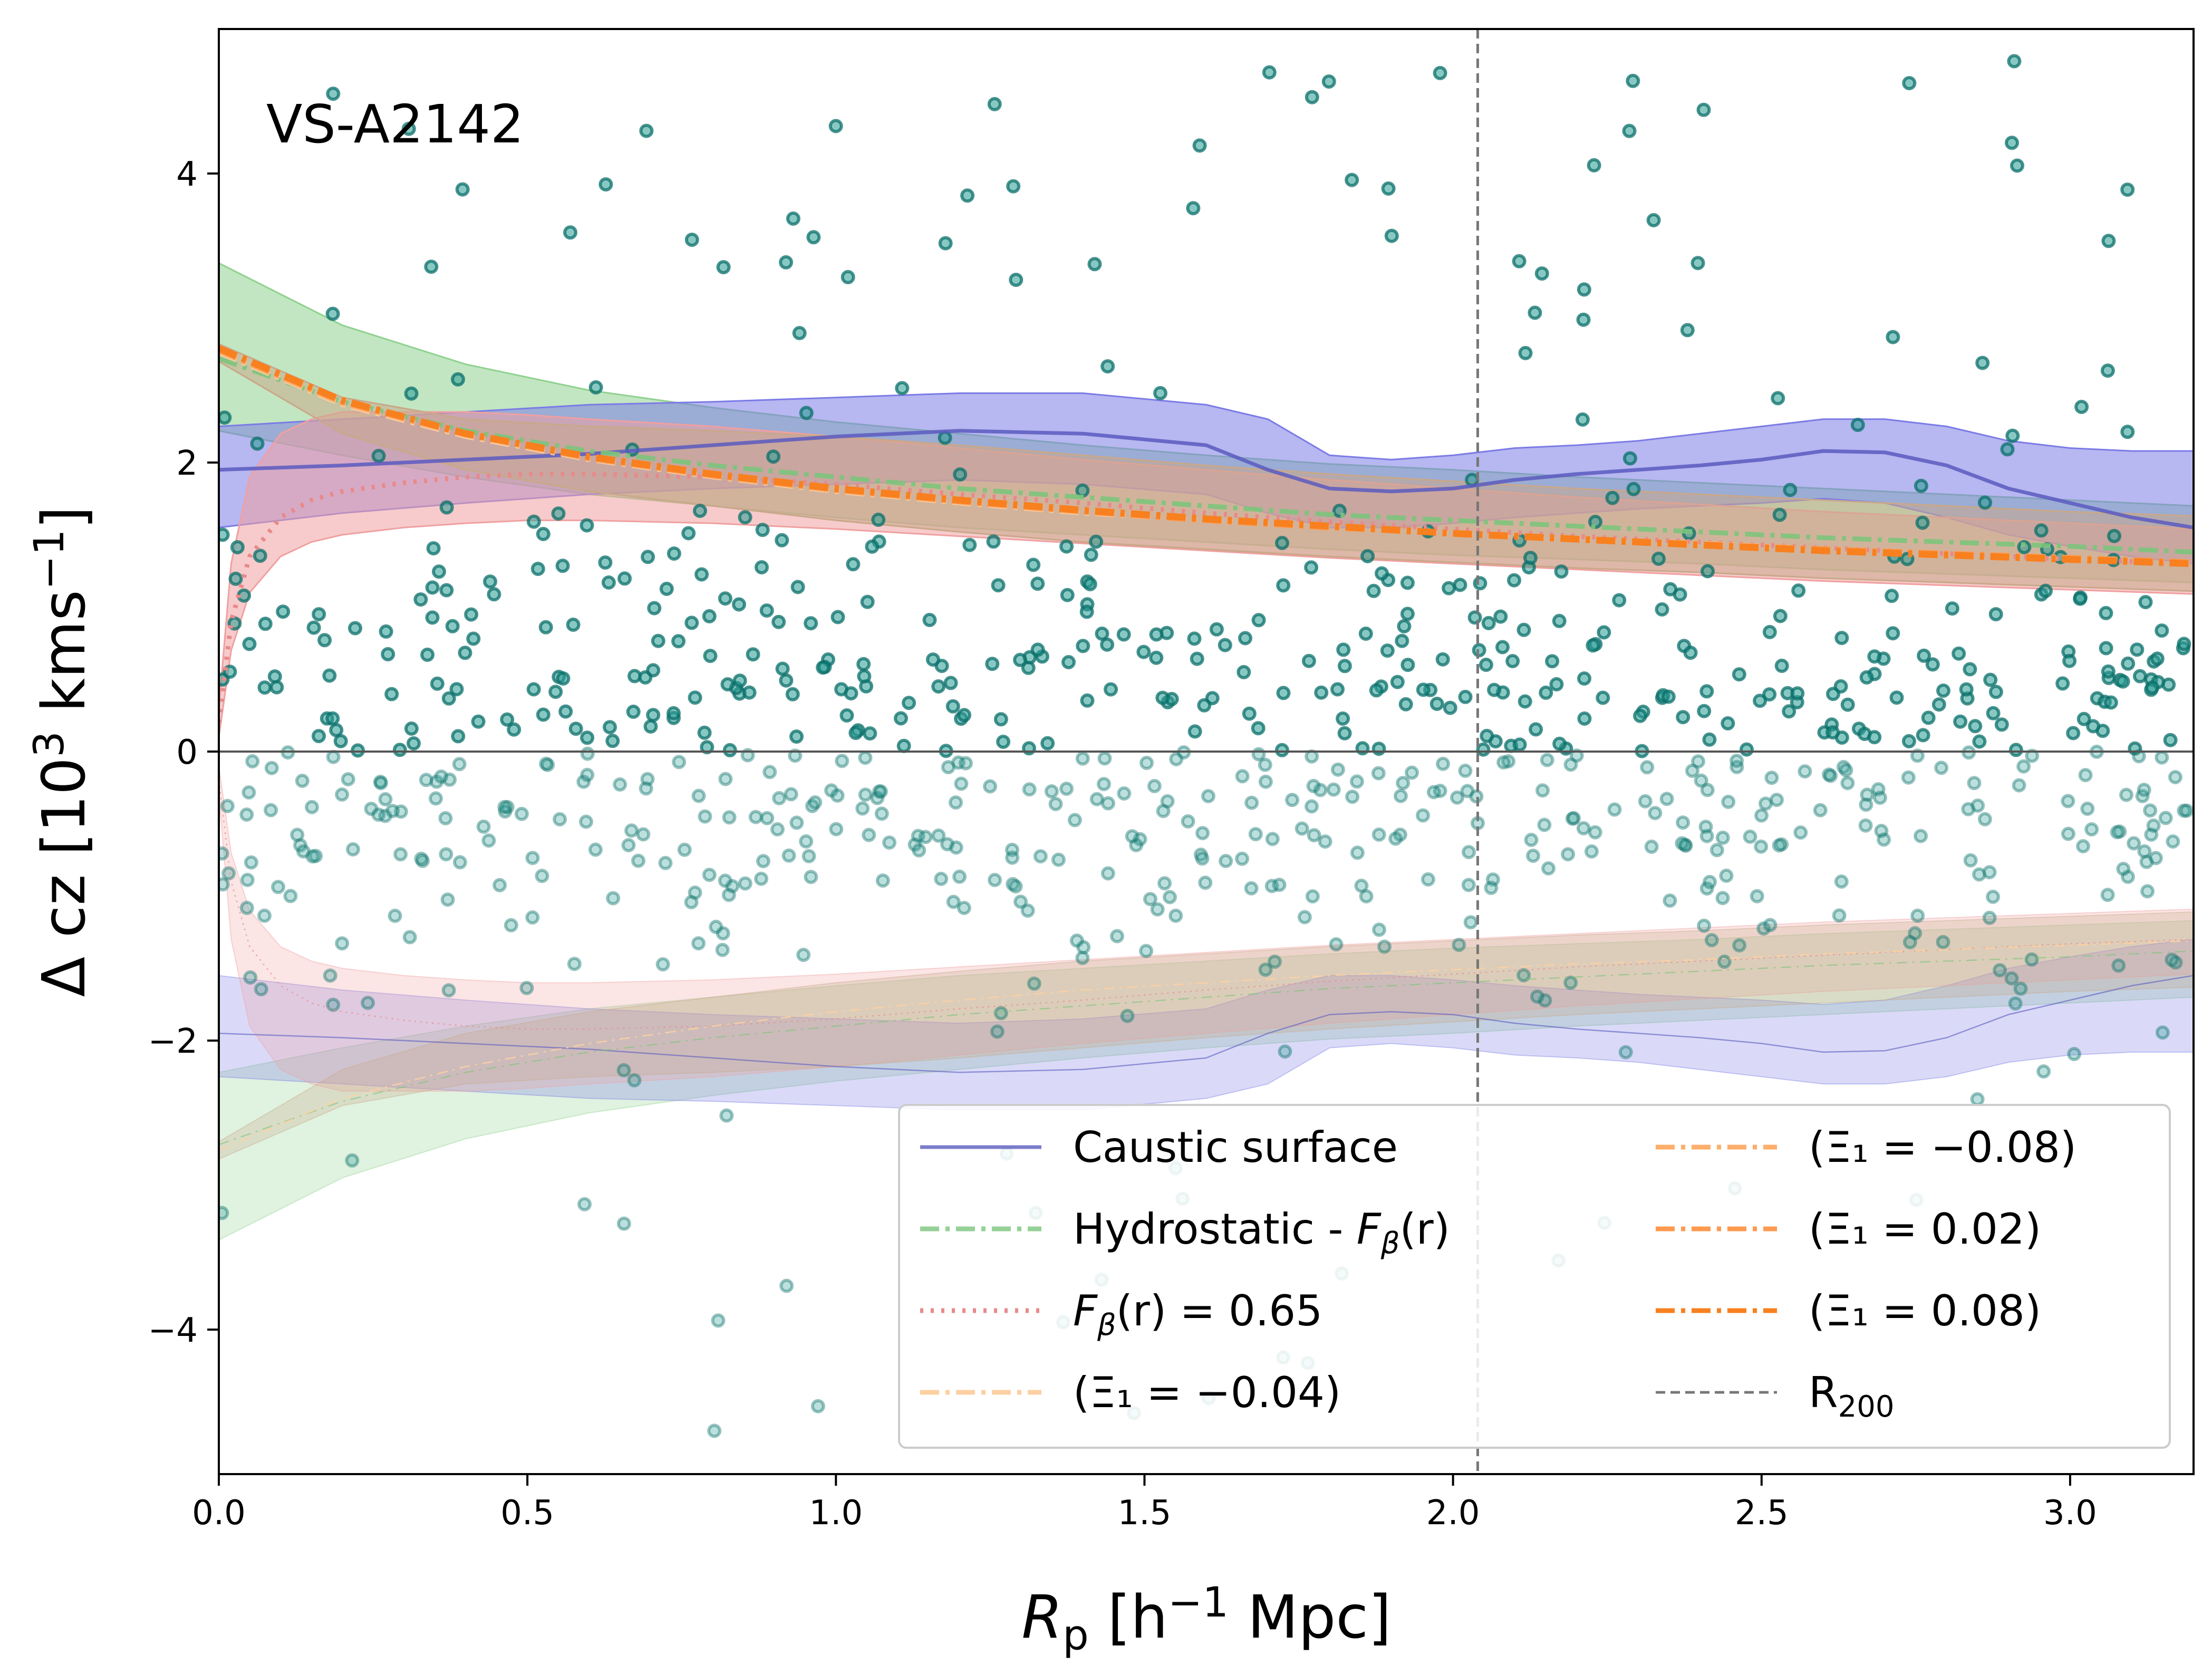 This screenshot has height=1674, width=2212. I want to click on hydrostatic-line-lower, so click(1206, 1048).